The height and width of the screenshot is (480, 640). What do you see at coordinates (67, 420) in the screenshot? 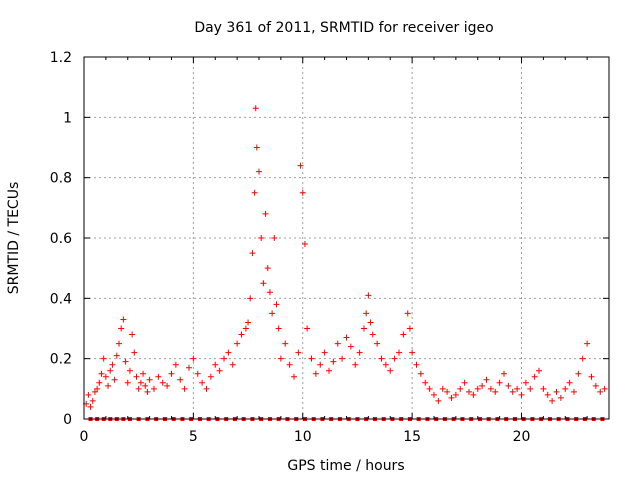
I see `y-tick-label: 0` at bounding box center [67, 420].